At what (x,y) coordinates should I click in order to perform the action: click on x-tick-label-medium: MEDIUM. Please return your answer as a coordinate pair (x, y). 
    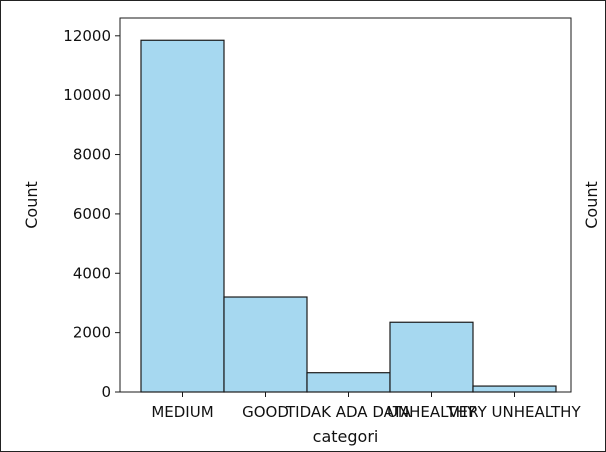
    Looking at the image, I should click on (182, 412).